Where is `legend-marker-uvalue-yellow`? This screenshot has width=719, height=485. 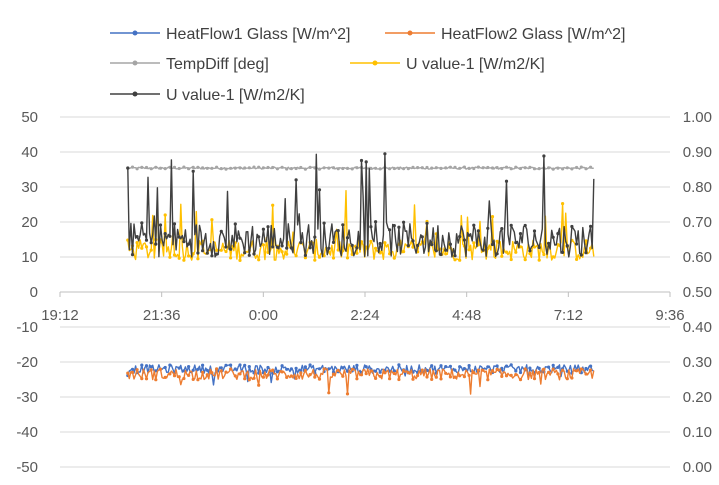 legend-marker-uvalue-yellow is located at coordinates (375, 63).